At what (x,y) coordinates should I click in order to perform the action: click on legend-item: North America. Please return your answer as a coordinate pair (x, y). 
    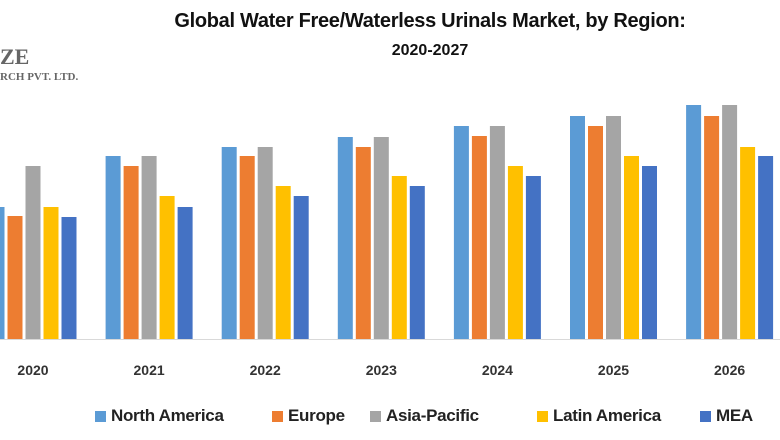
    Looking at the image, I should click on (159, 416).